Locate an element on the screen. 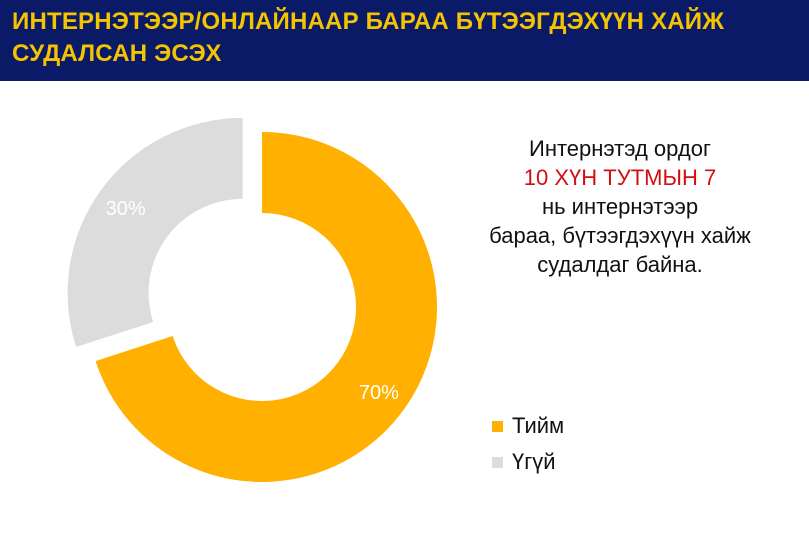 This screenshot has width=809, height=545. note-line-3: нь интернэтээр is located at coordinates (620, 206).